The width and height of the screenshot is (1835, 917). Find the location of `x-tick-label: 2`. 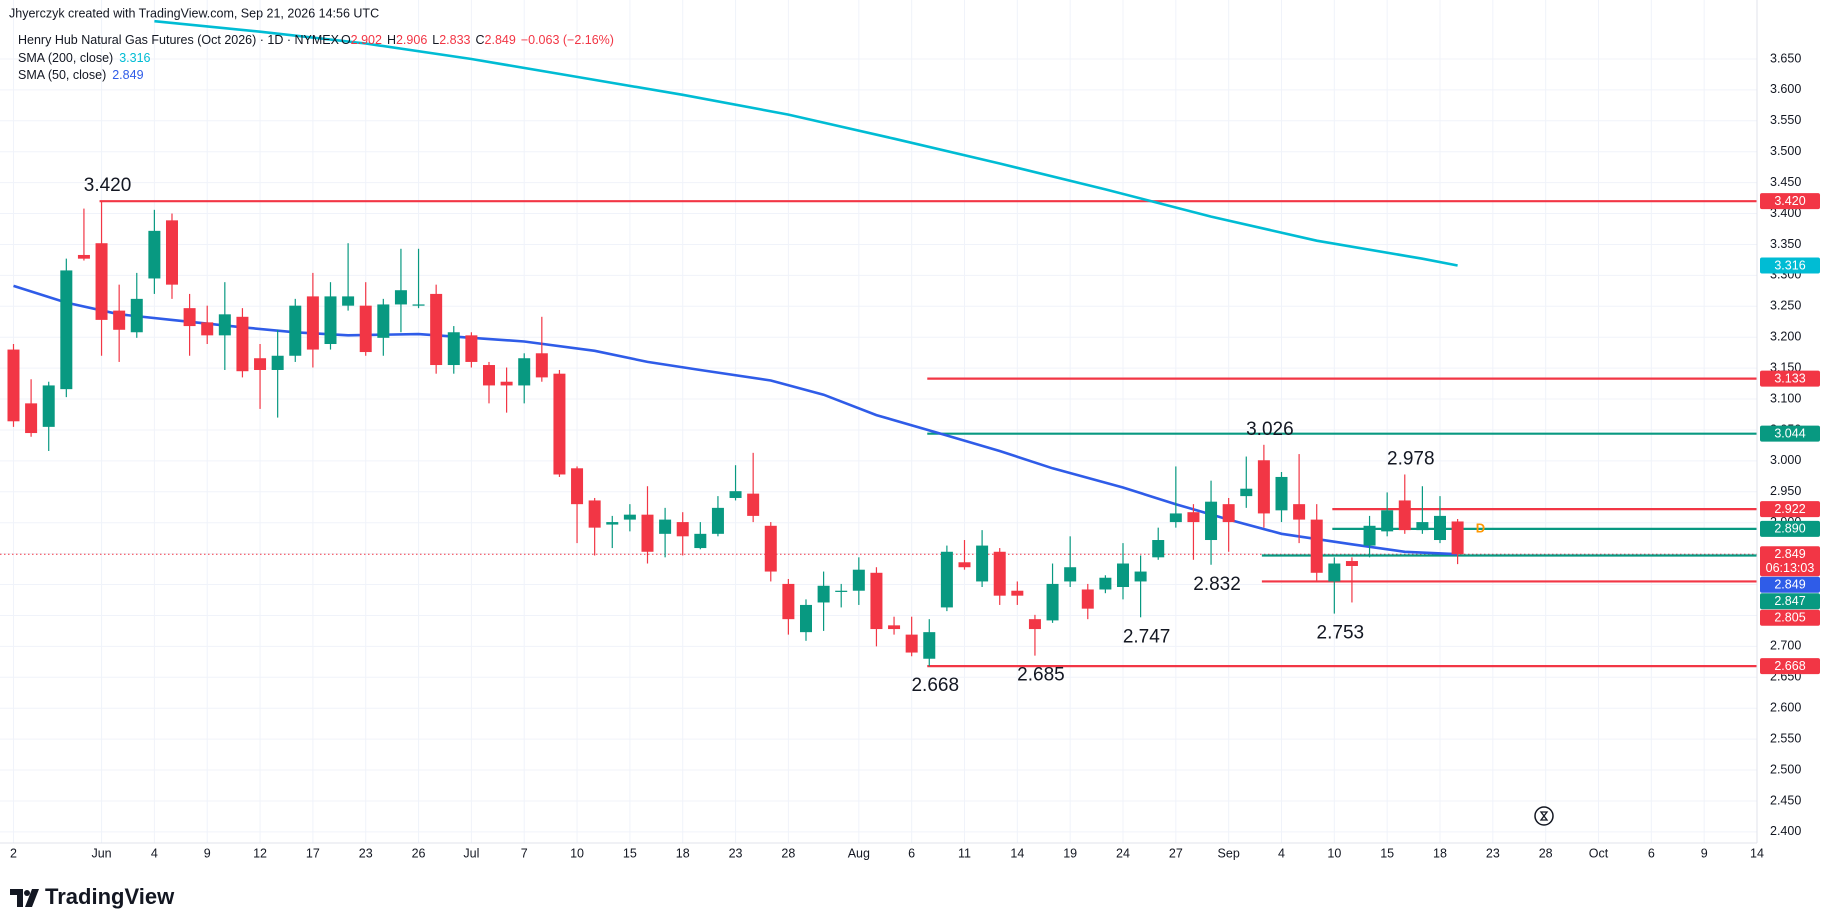

x-tick-label: 2 is located at coordinates (13, 853).